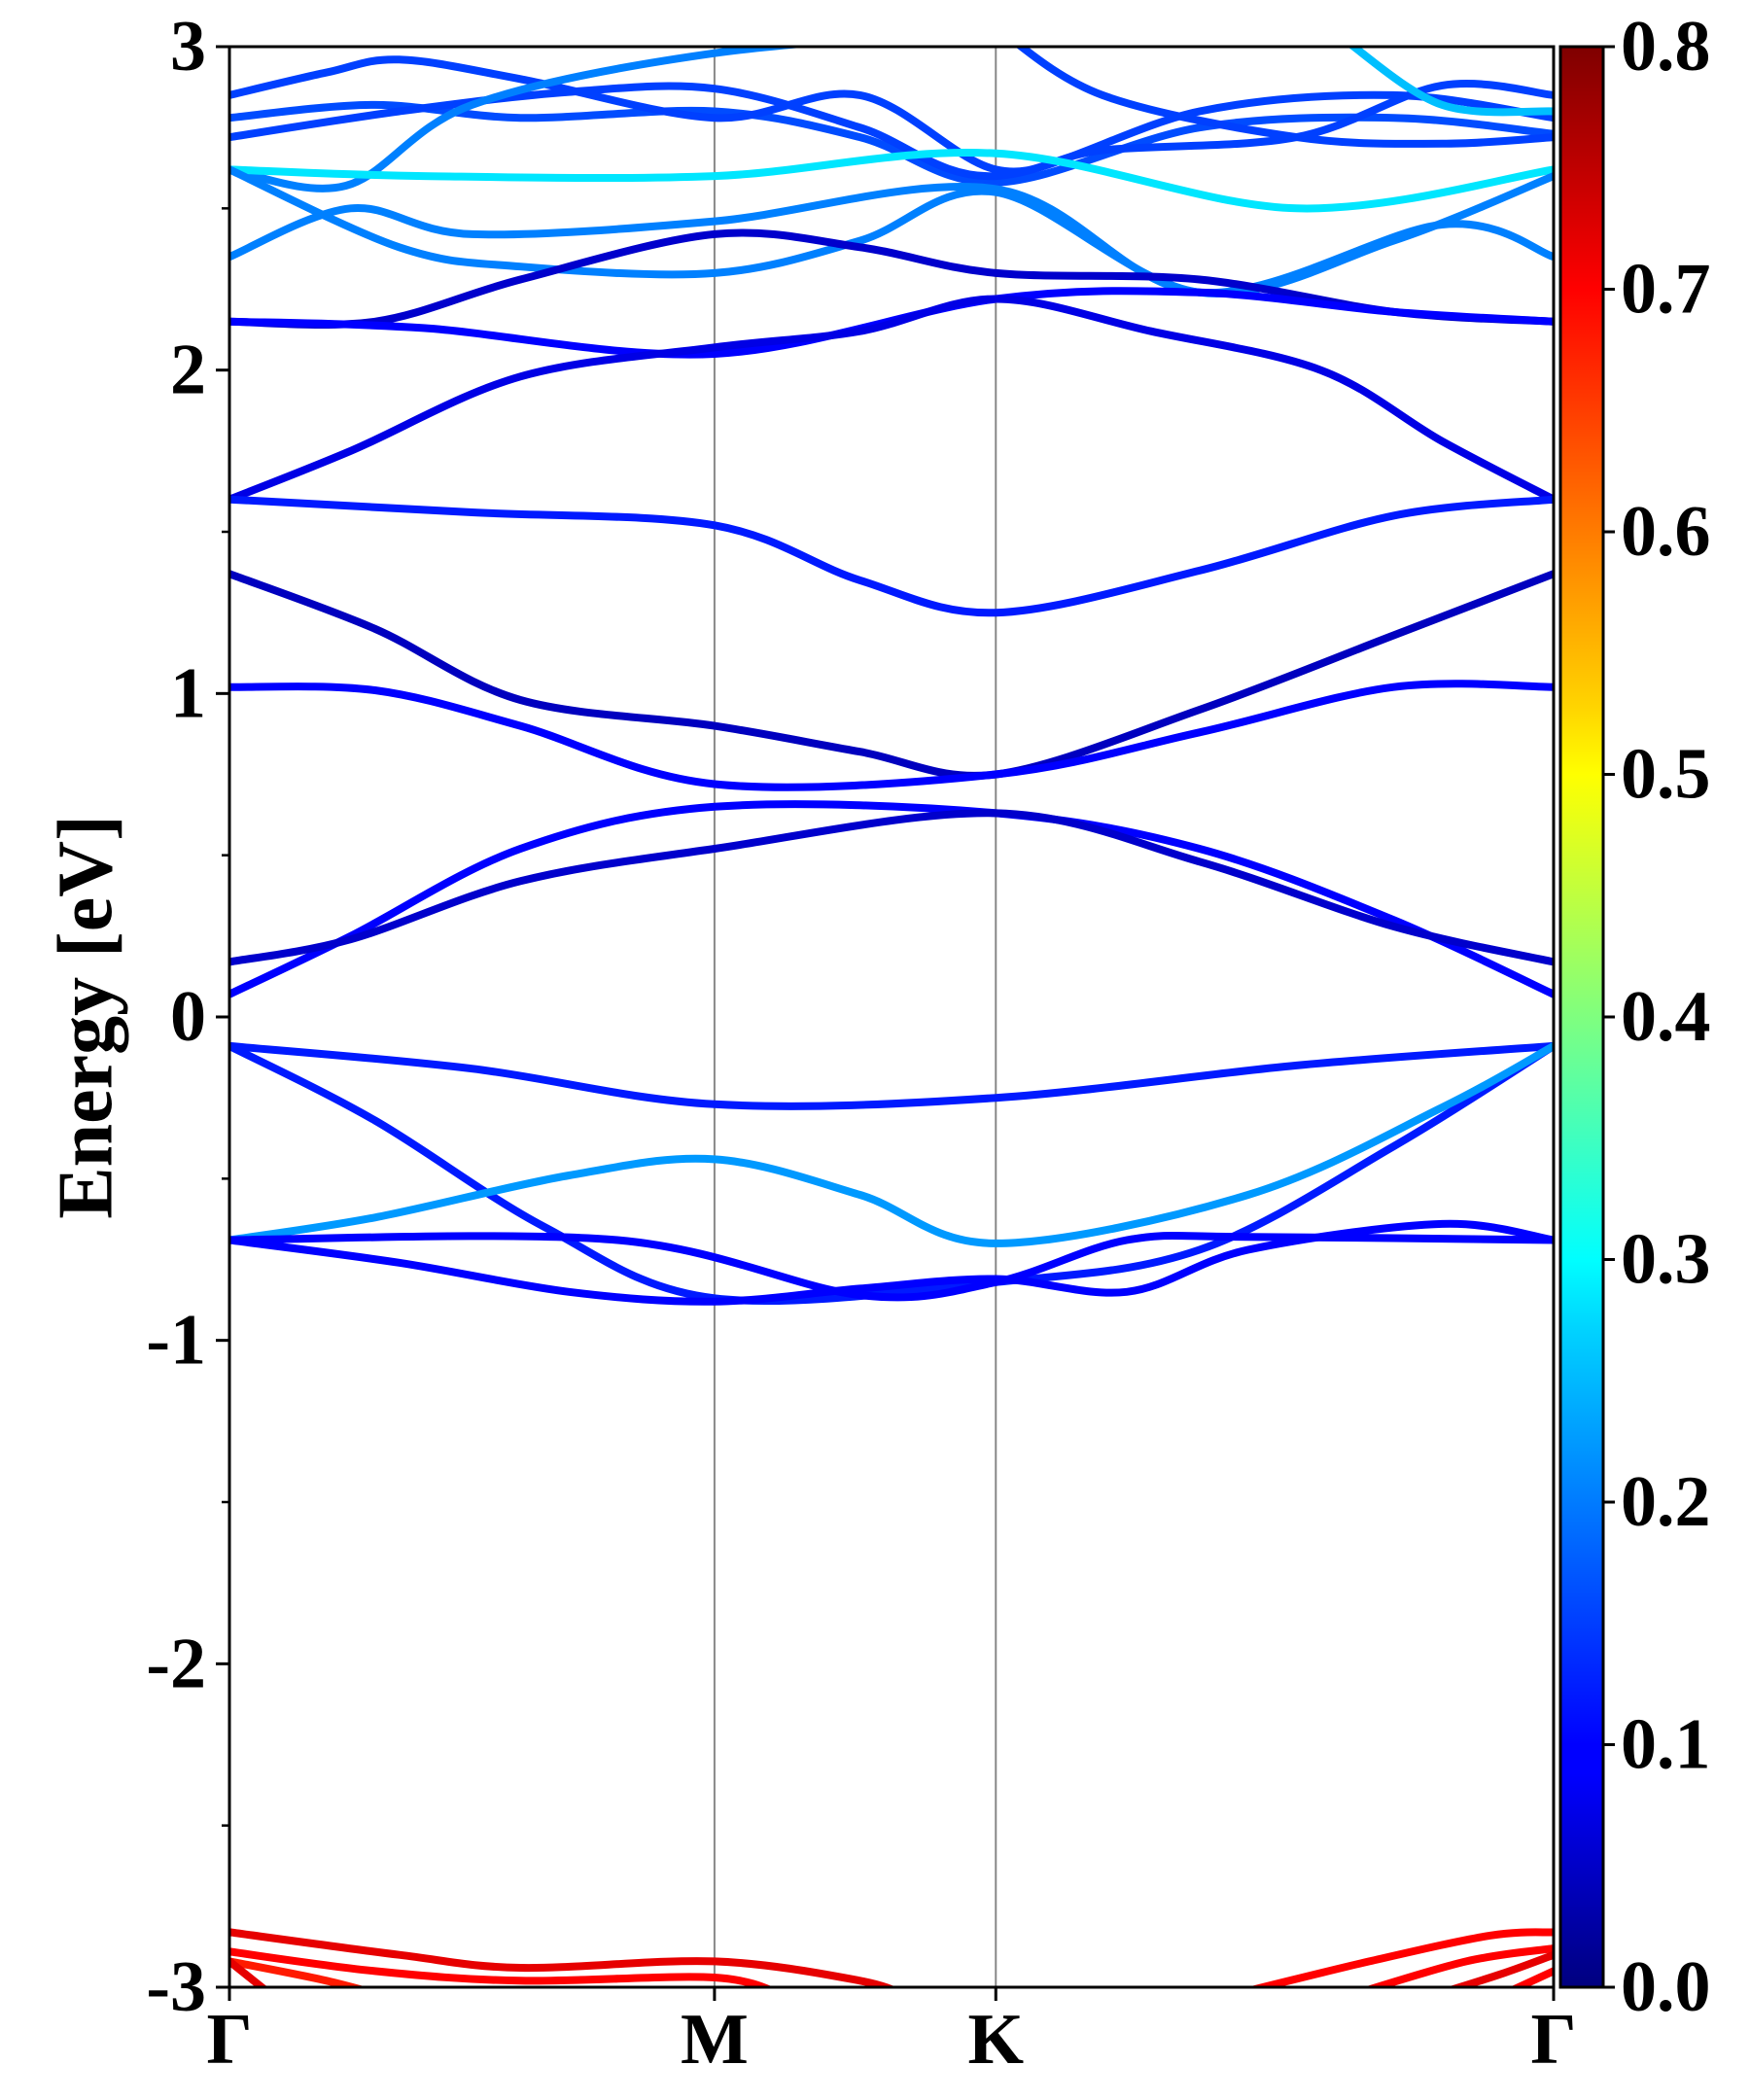  What do you see at coordinates (176, 1341) in the screenshot?
I see `y-tick-label: -1` at bounding box center [176, 1341].